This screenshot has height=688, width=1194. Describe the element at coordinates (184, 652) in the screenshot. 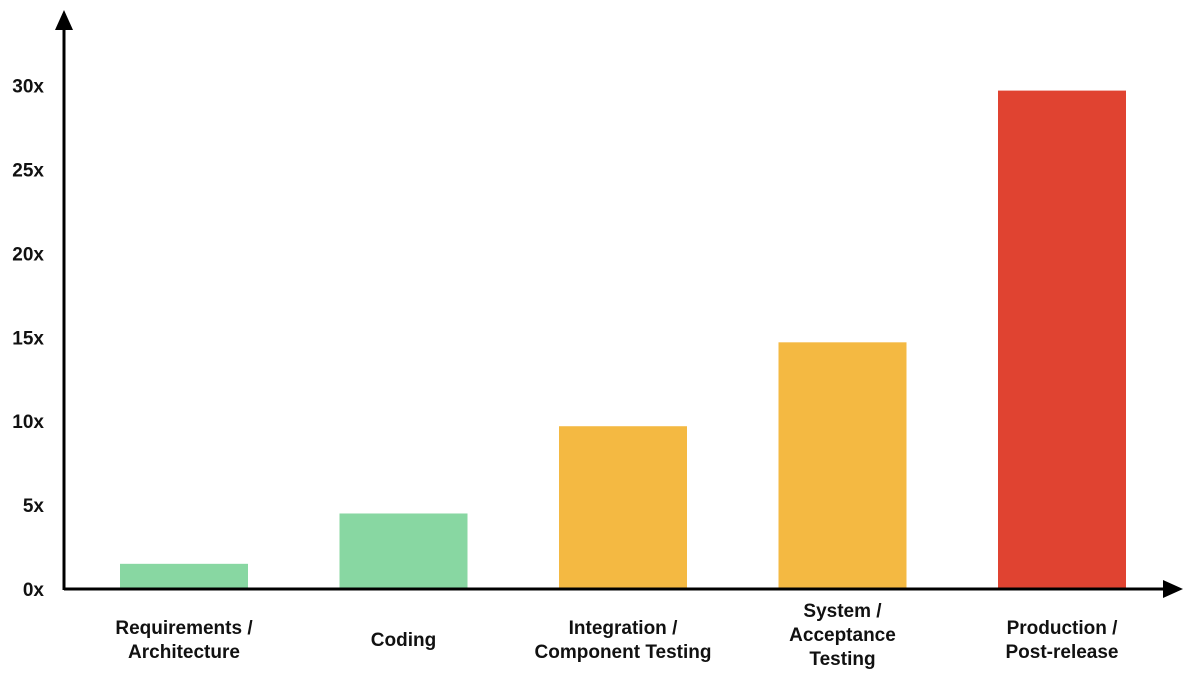

I see `x-category-label-line: Architecture` at that location.